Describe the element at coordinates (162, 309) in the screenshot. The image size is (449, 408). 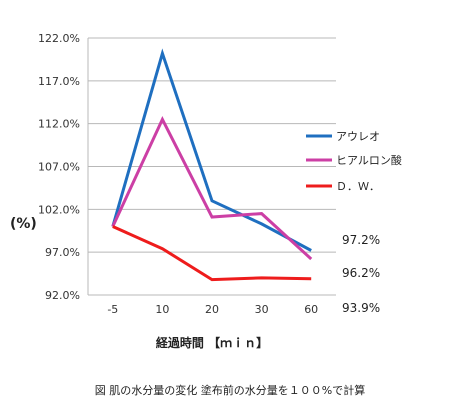
I see `x-tick-label: 10` at that location.